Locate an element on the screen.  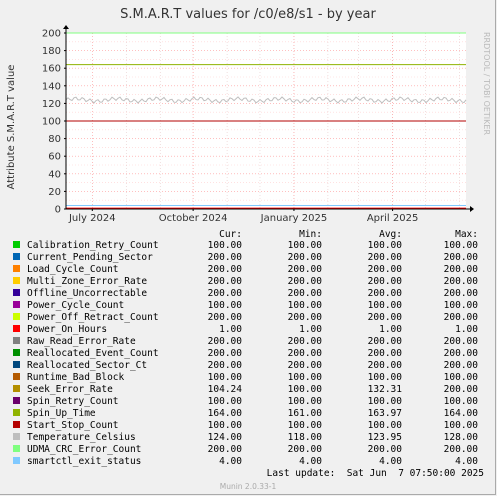
y-axis-label: Attribute S.M.A.R.T value is located at coordinates (11, 127).